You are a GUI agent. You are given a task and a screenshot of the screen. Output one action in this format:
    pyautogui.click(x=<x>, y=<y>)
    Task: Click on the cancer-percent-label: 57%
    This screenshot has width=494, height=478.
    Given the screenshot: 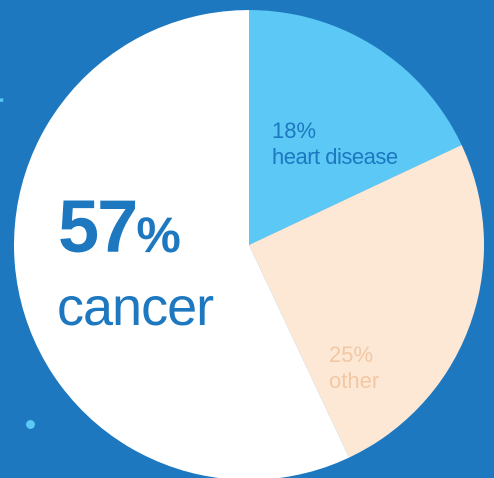 What is the action you would take?
    pyautogui.click(x=119, y=227)
    